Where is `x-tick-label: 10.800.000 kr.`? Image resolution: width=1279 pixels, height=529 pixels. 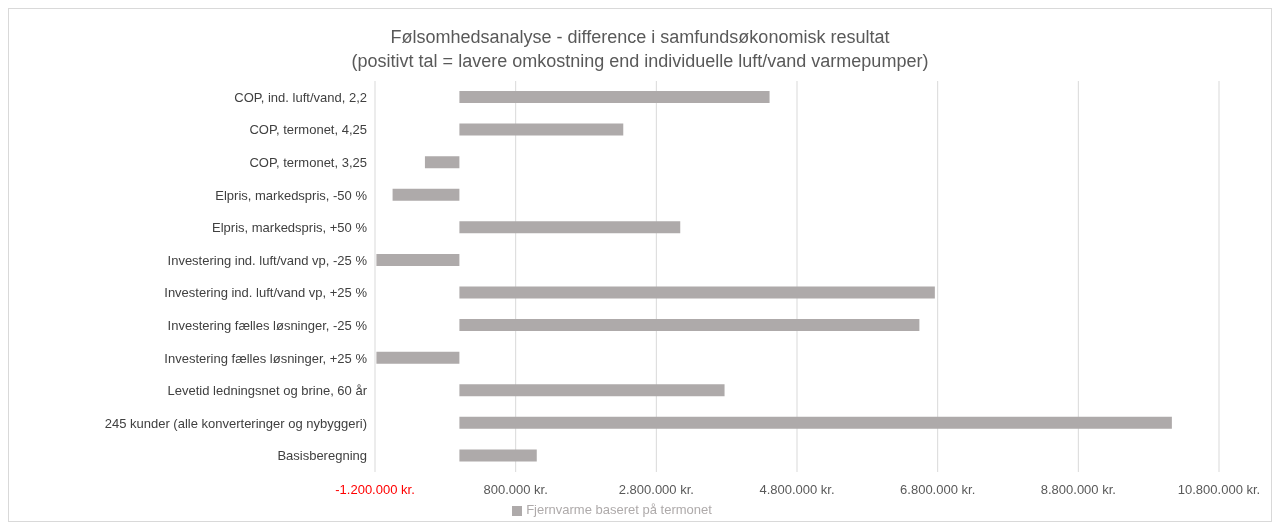 x-tick-label: 10.800.000 kr. is located at coordinates (1219, 489).